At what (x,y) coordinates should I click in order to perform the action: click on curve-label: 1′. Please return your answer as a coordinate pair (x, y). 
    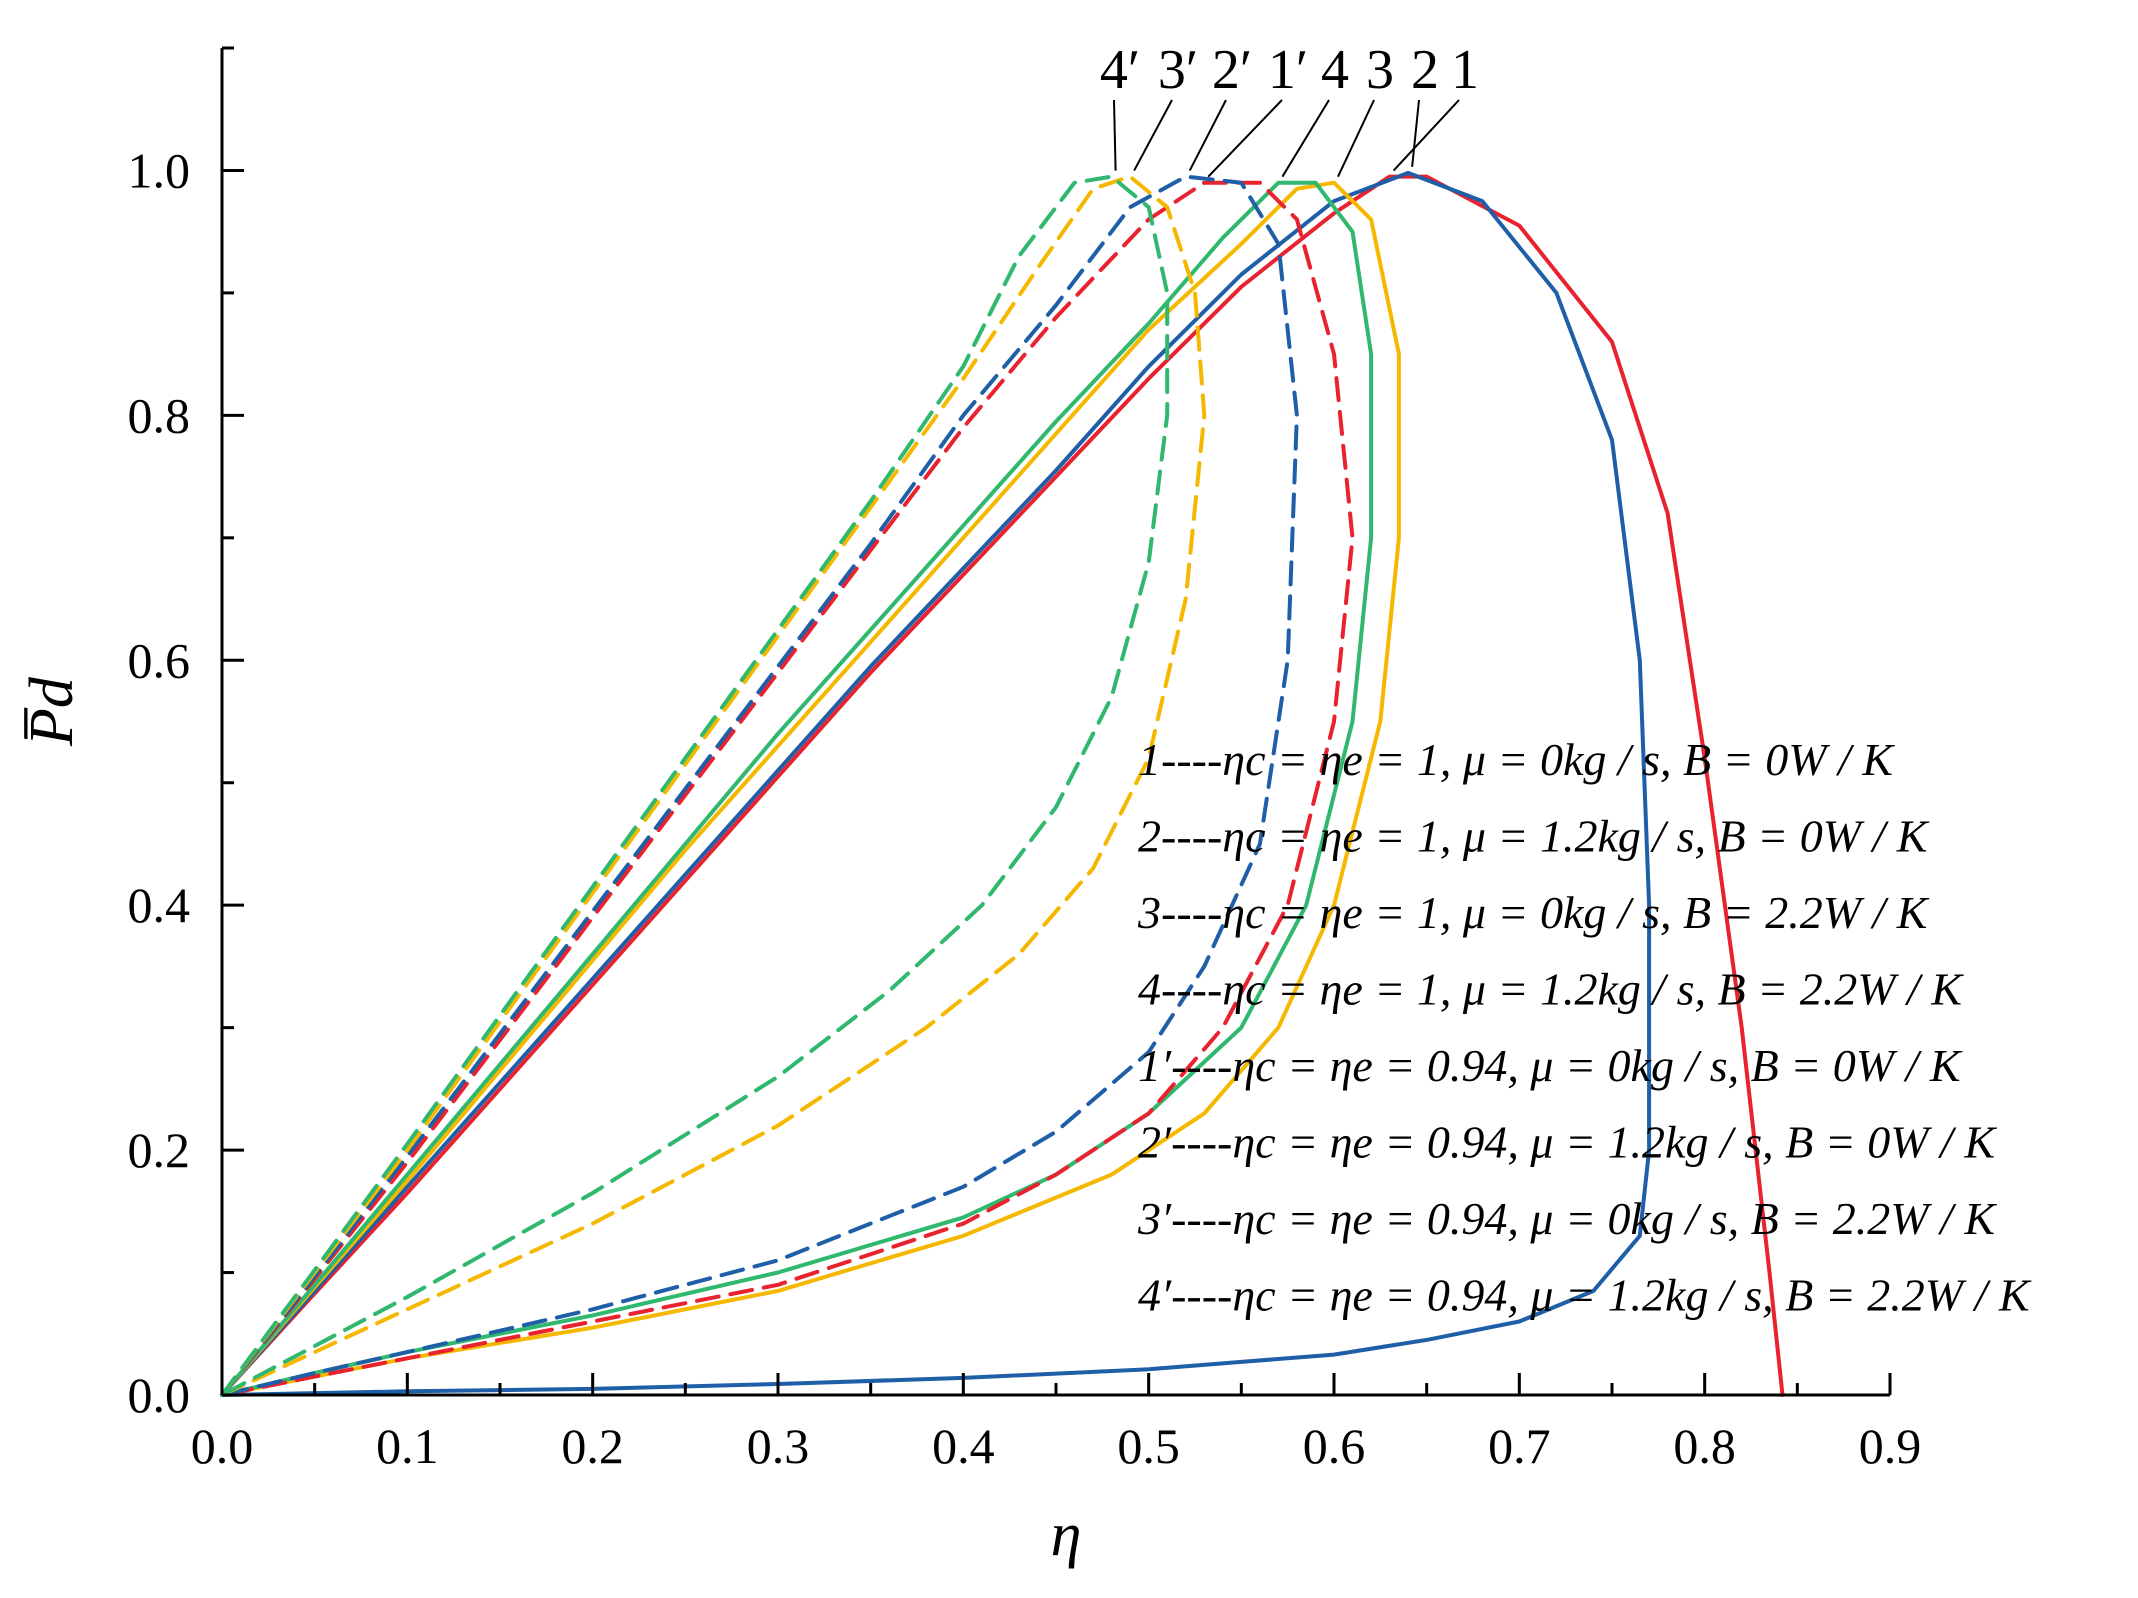
    Looking at the image, I should click on (1288, 70).